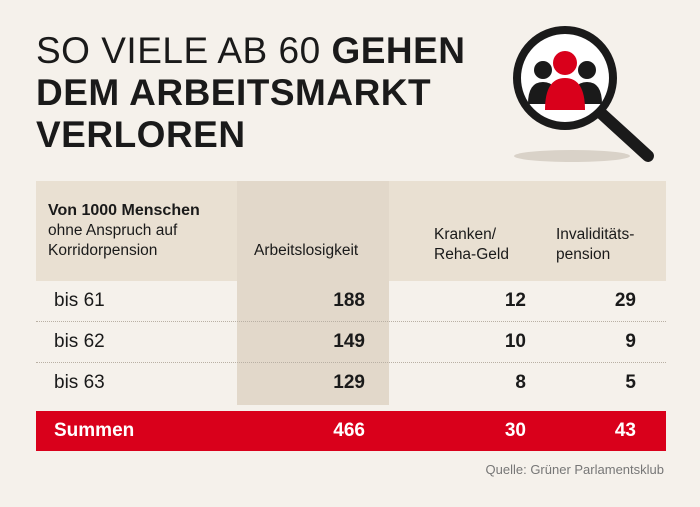  I want to click on corner-header-sub1: ohne Anspruch auf, so click(113, 230).